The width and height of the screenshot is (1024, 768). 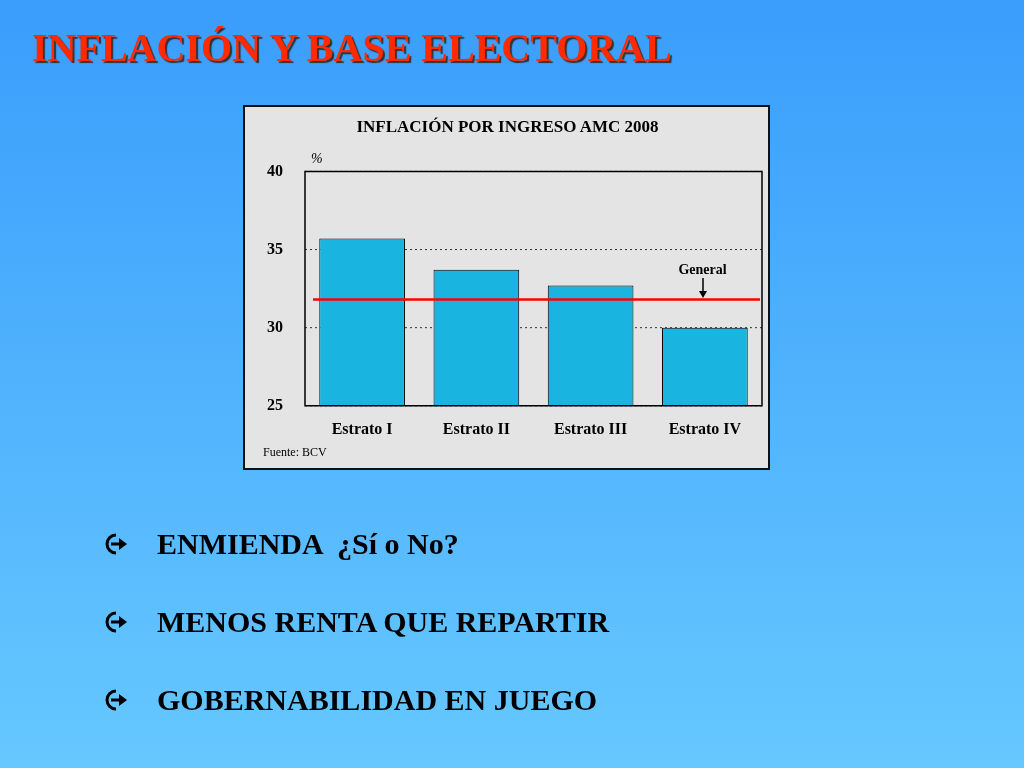 What do you see at coordinates (317, 159) in the screenshot?
I see `y-axis-title: %` at bounding box center [317, 159].